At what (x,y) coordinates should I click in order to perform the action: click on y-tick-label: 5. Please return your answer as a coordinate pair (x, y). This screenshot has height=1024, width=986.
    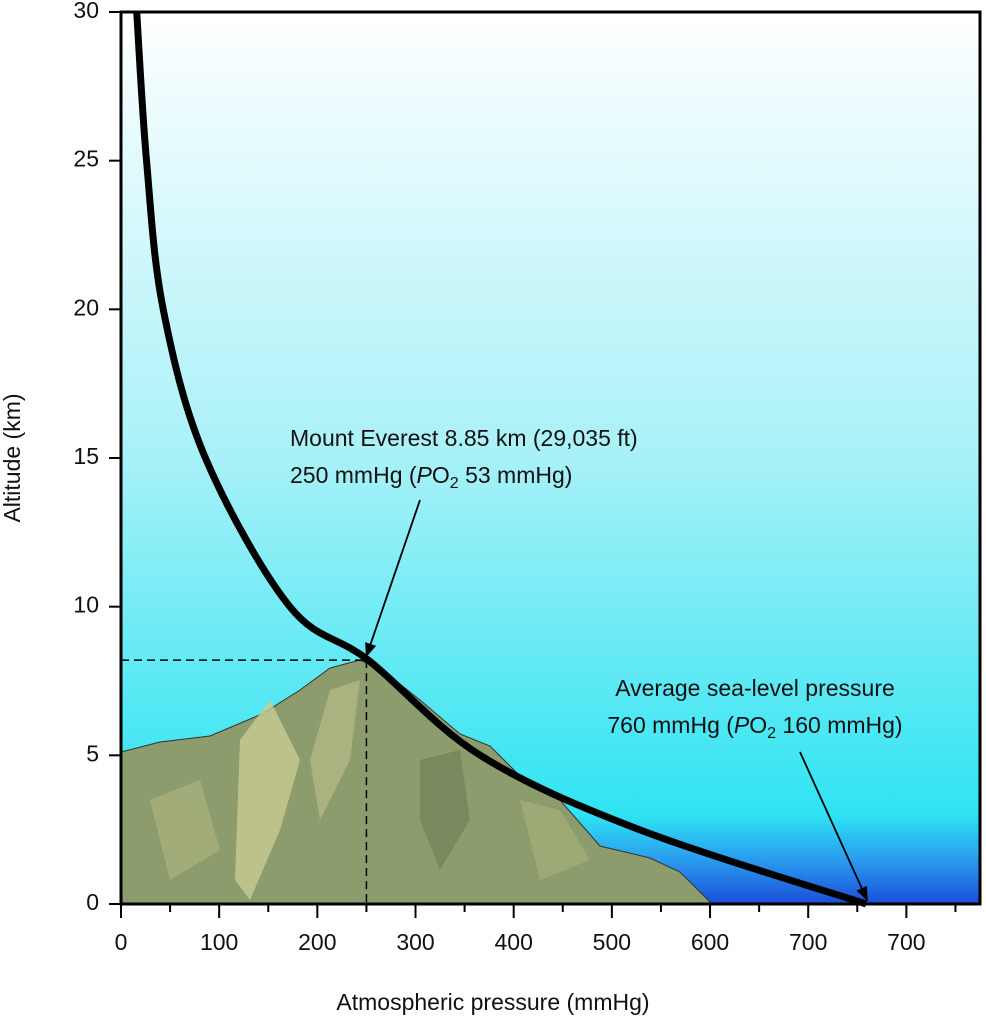
    Looking at the image, I should click on (92, 753).